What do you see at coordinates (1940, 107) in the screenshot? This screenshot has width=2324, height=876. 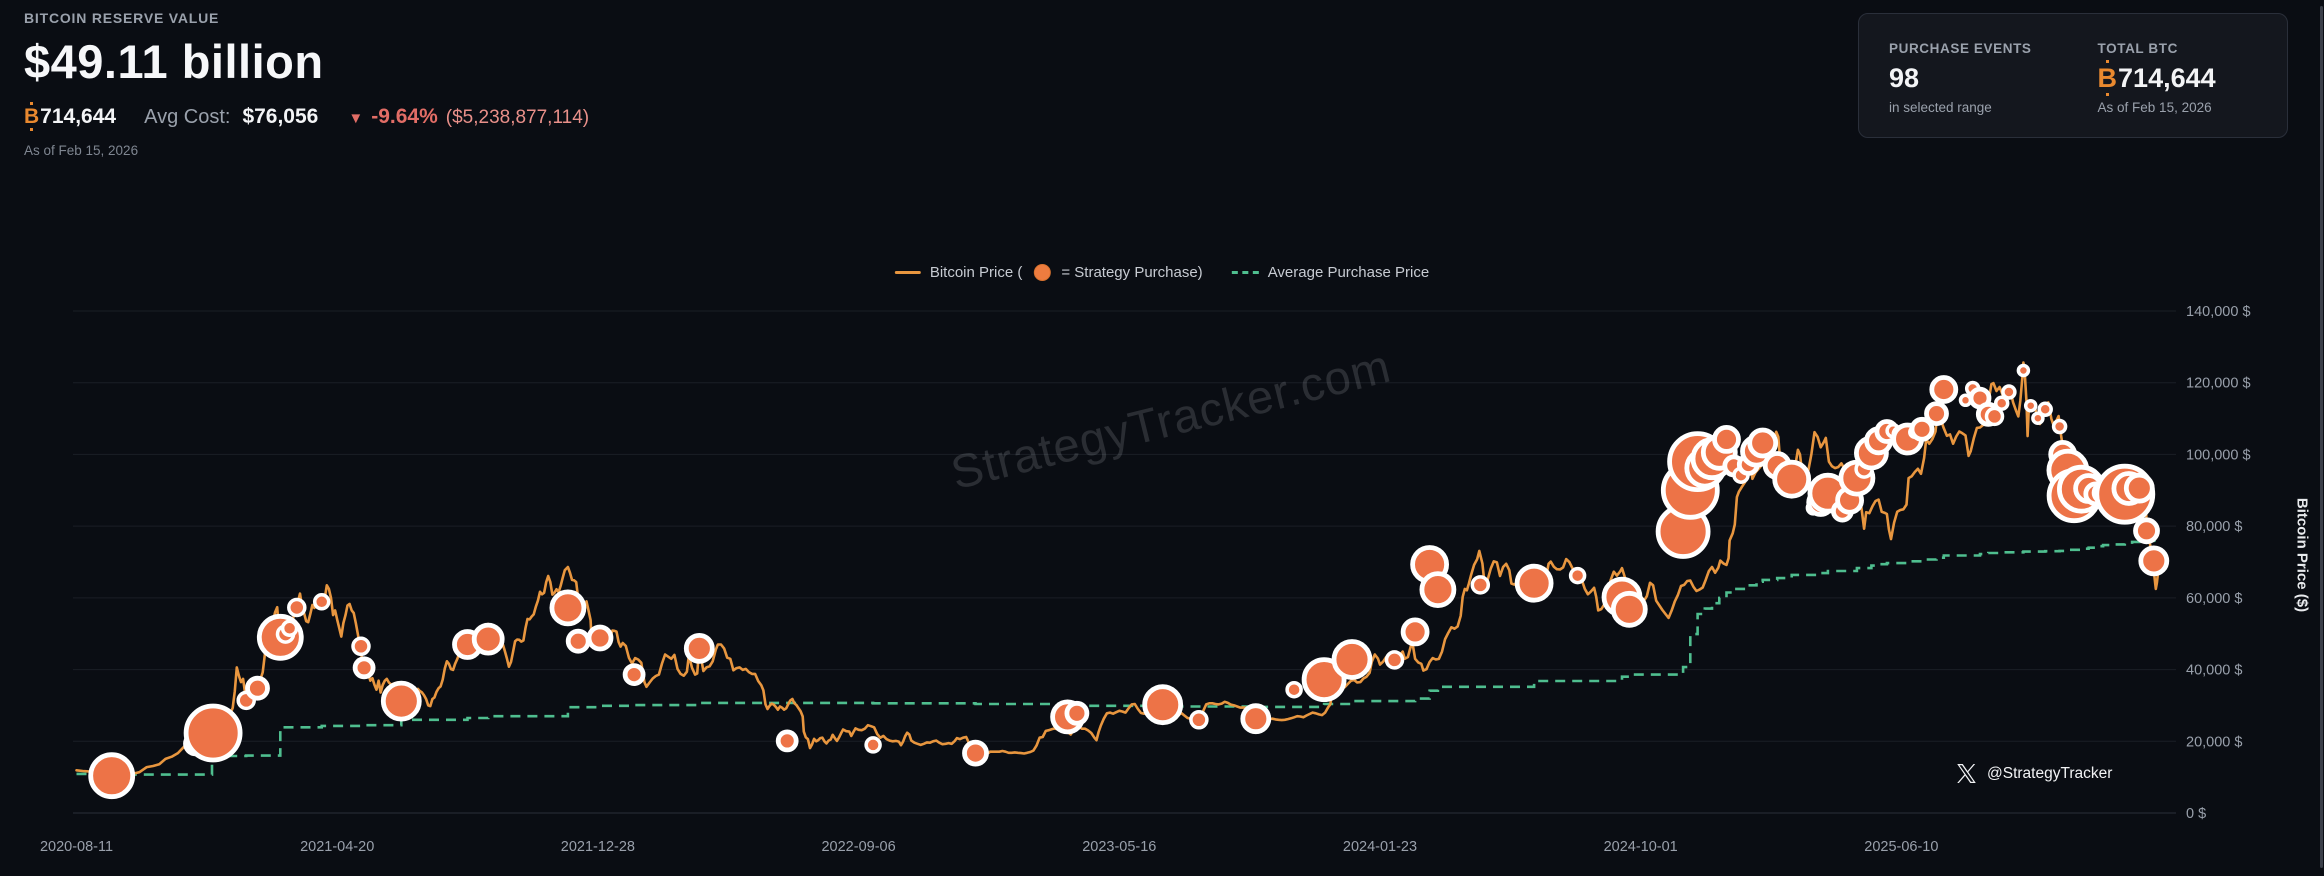 I see `purchase-events-sub: in selected range` at bounding box center [1940, 107].